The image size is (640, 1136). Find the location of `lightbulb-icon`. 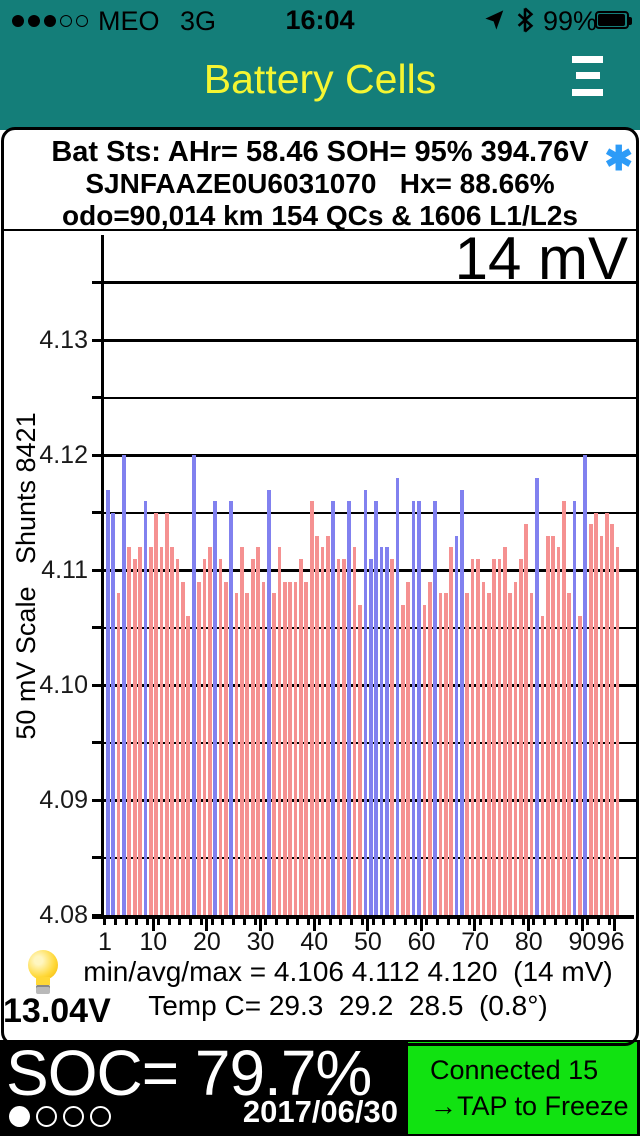

lightbulb-icon is located at coordinates (43, 974).